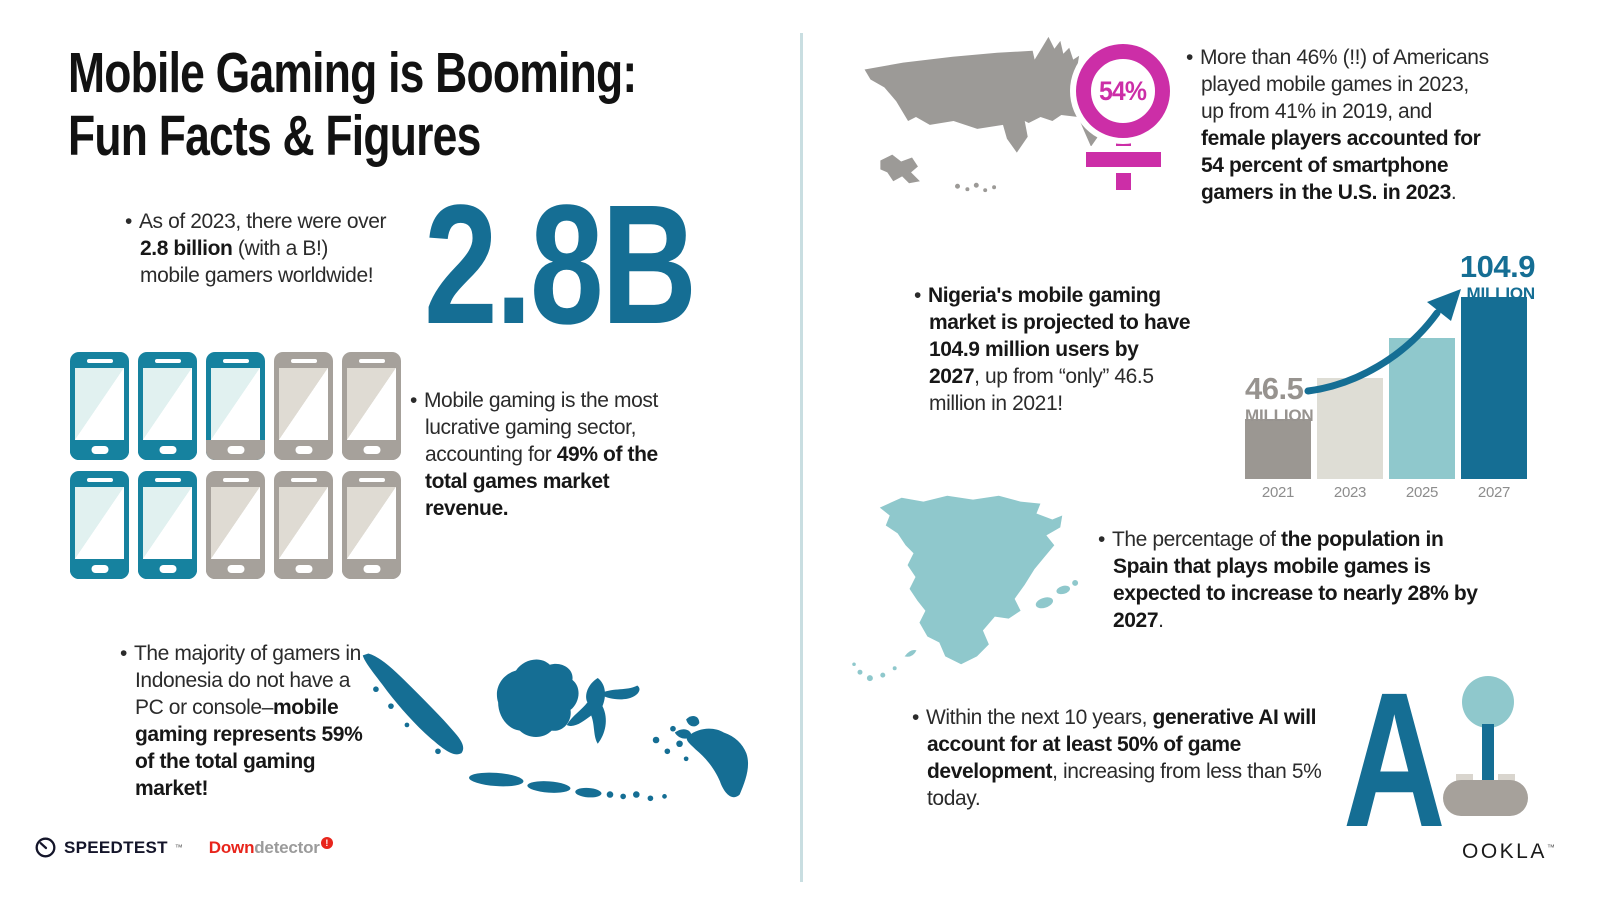  Describe the element at coordinates (1278, 460) in the screenshot. I see `bar-2021: 2021` at that location.